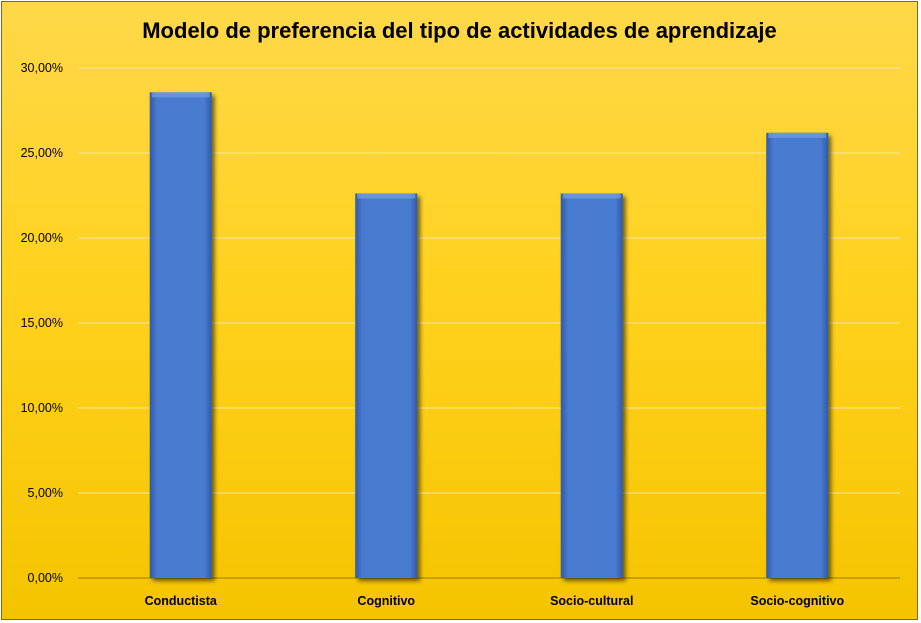 Image resolution: width=921 pixels, height=623 pixels. I want to click on y-tick-label: 15,00%, so click(42, 323).